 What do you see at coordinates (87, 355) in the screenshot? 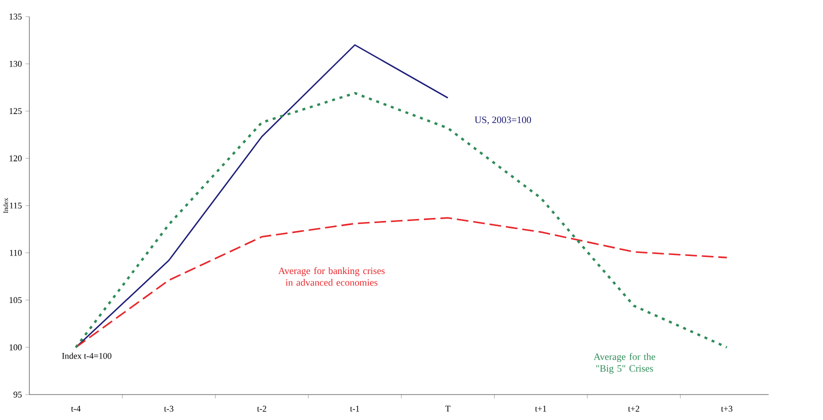
I see `annotation: Index t-4=100` at bounding box center [87, 355].